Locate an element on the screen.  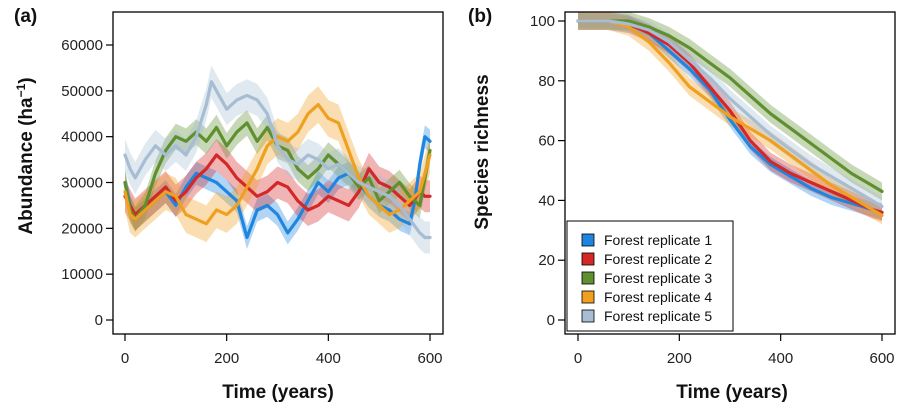
panel-a-y-tick-label: 40000 is located at coordinates (82, 137).